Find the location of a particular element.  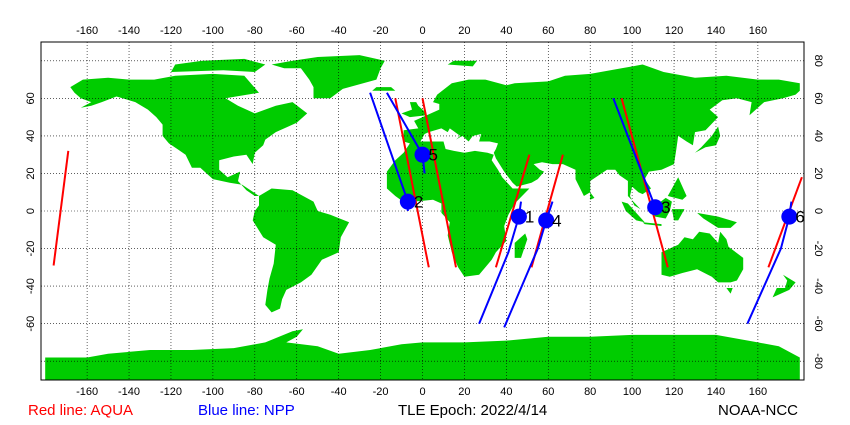

pass-markers: 1 2 3 4 5 6 is located at coordinates (602, 188).